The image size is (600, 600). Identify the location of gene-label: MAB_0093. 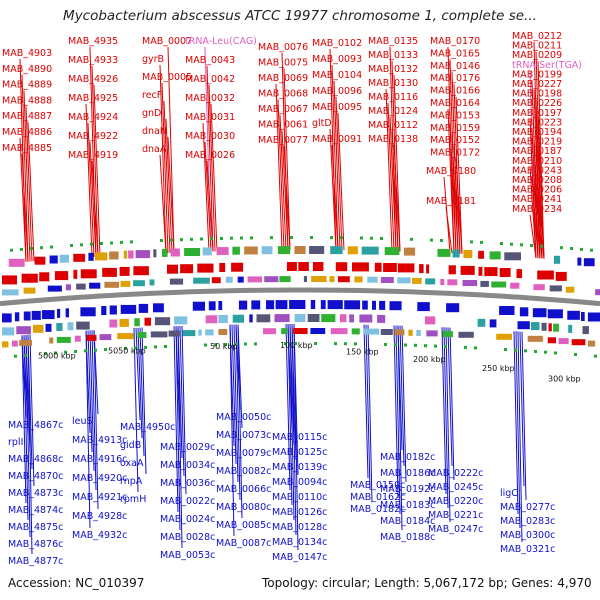
(337, 59).